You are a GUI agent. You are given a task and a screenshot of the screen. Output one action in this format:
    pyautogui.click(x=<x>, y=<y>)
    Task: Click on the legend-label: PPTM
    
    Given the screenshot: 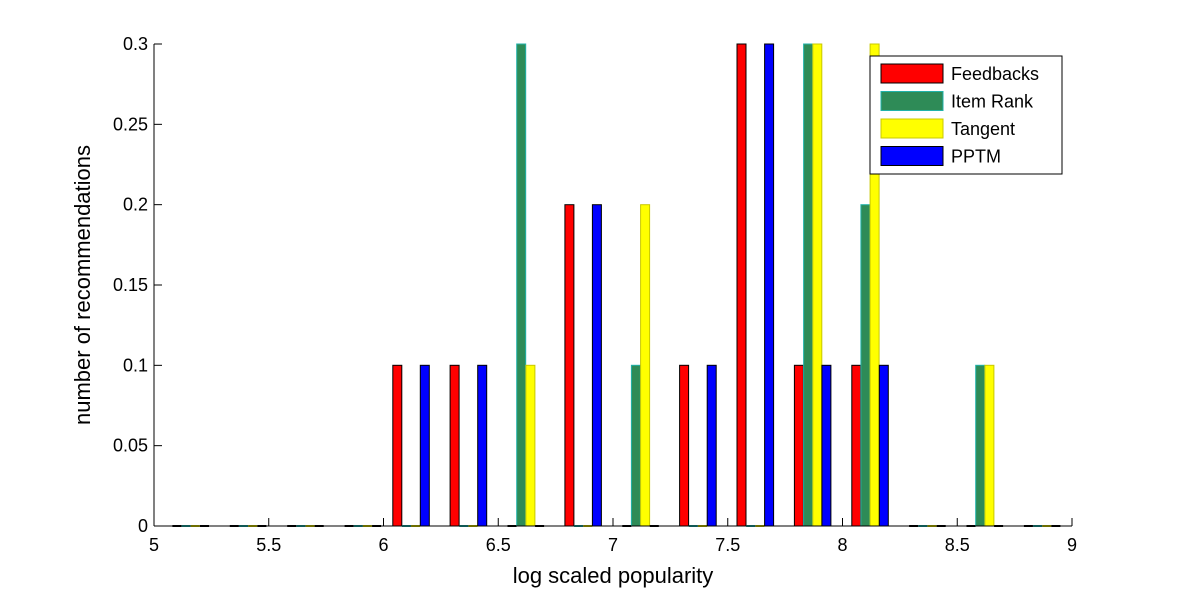 What is the action you would take?
    pyautogui.click(x=976, y=157)
    